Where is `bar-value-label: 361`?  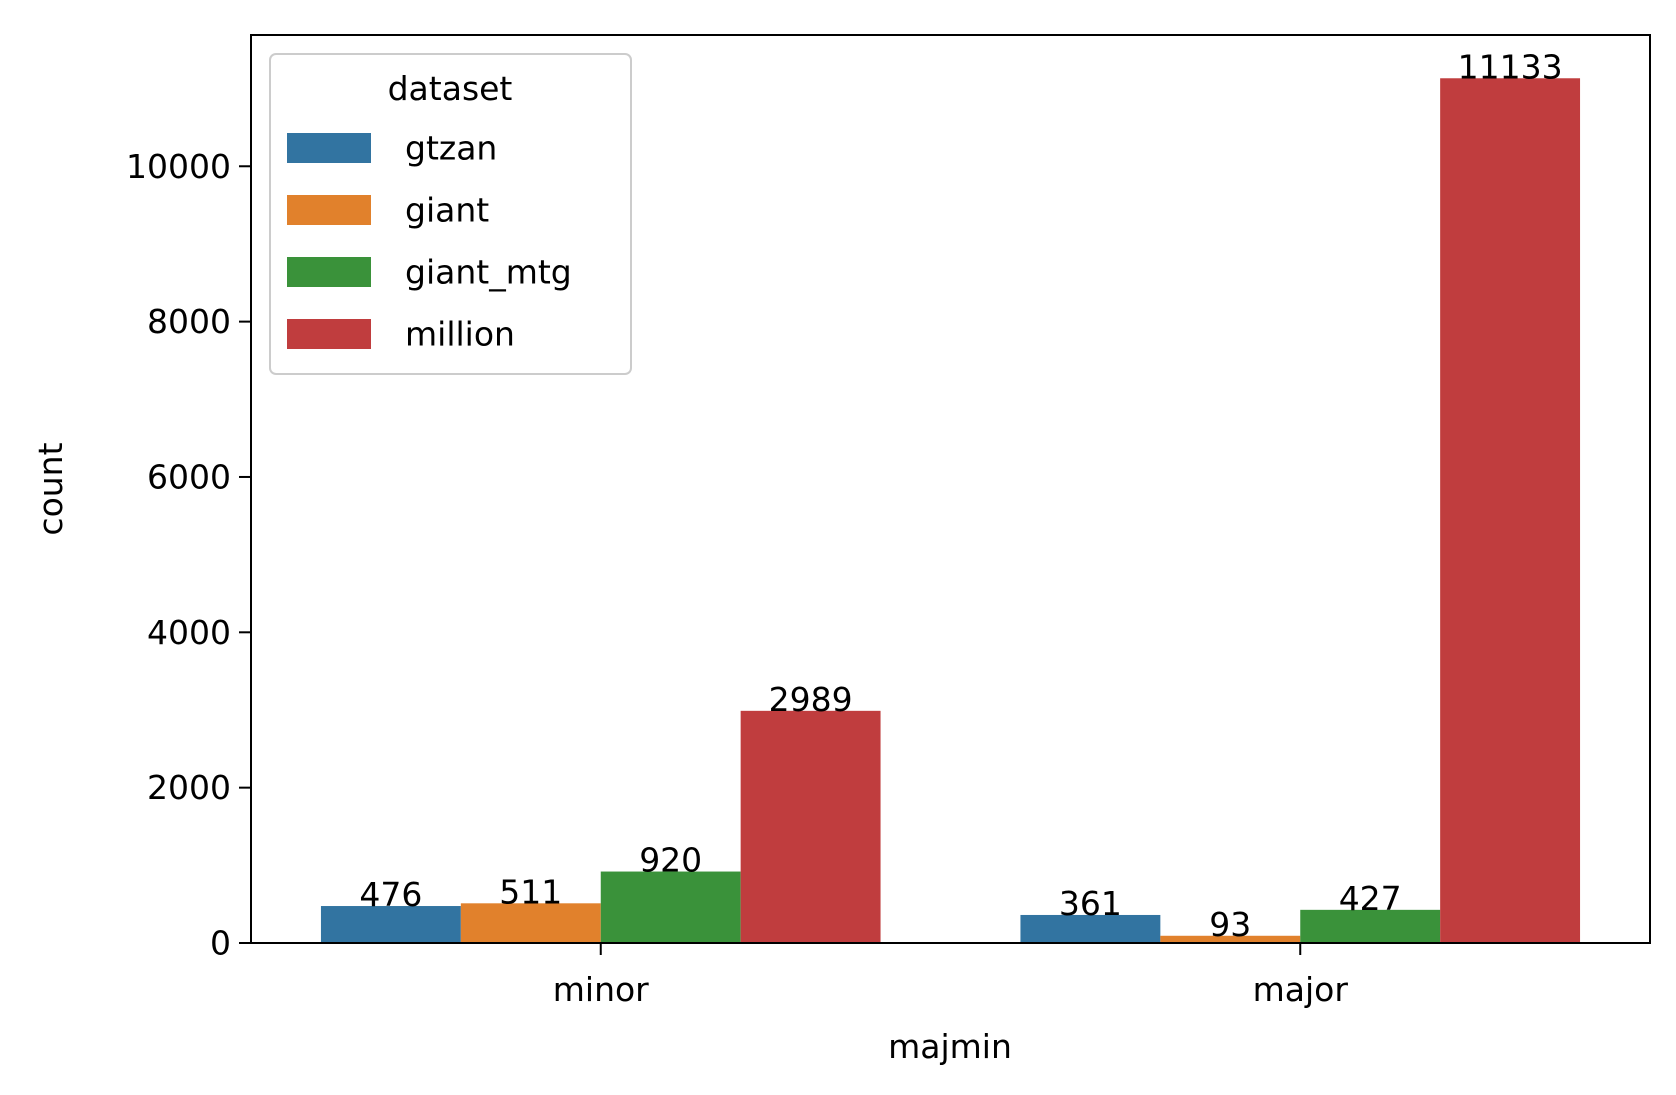
bar-value-label: 361 is located at coordinates (1090, 903).